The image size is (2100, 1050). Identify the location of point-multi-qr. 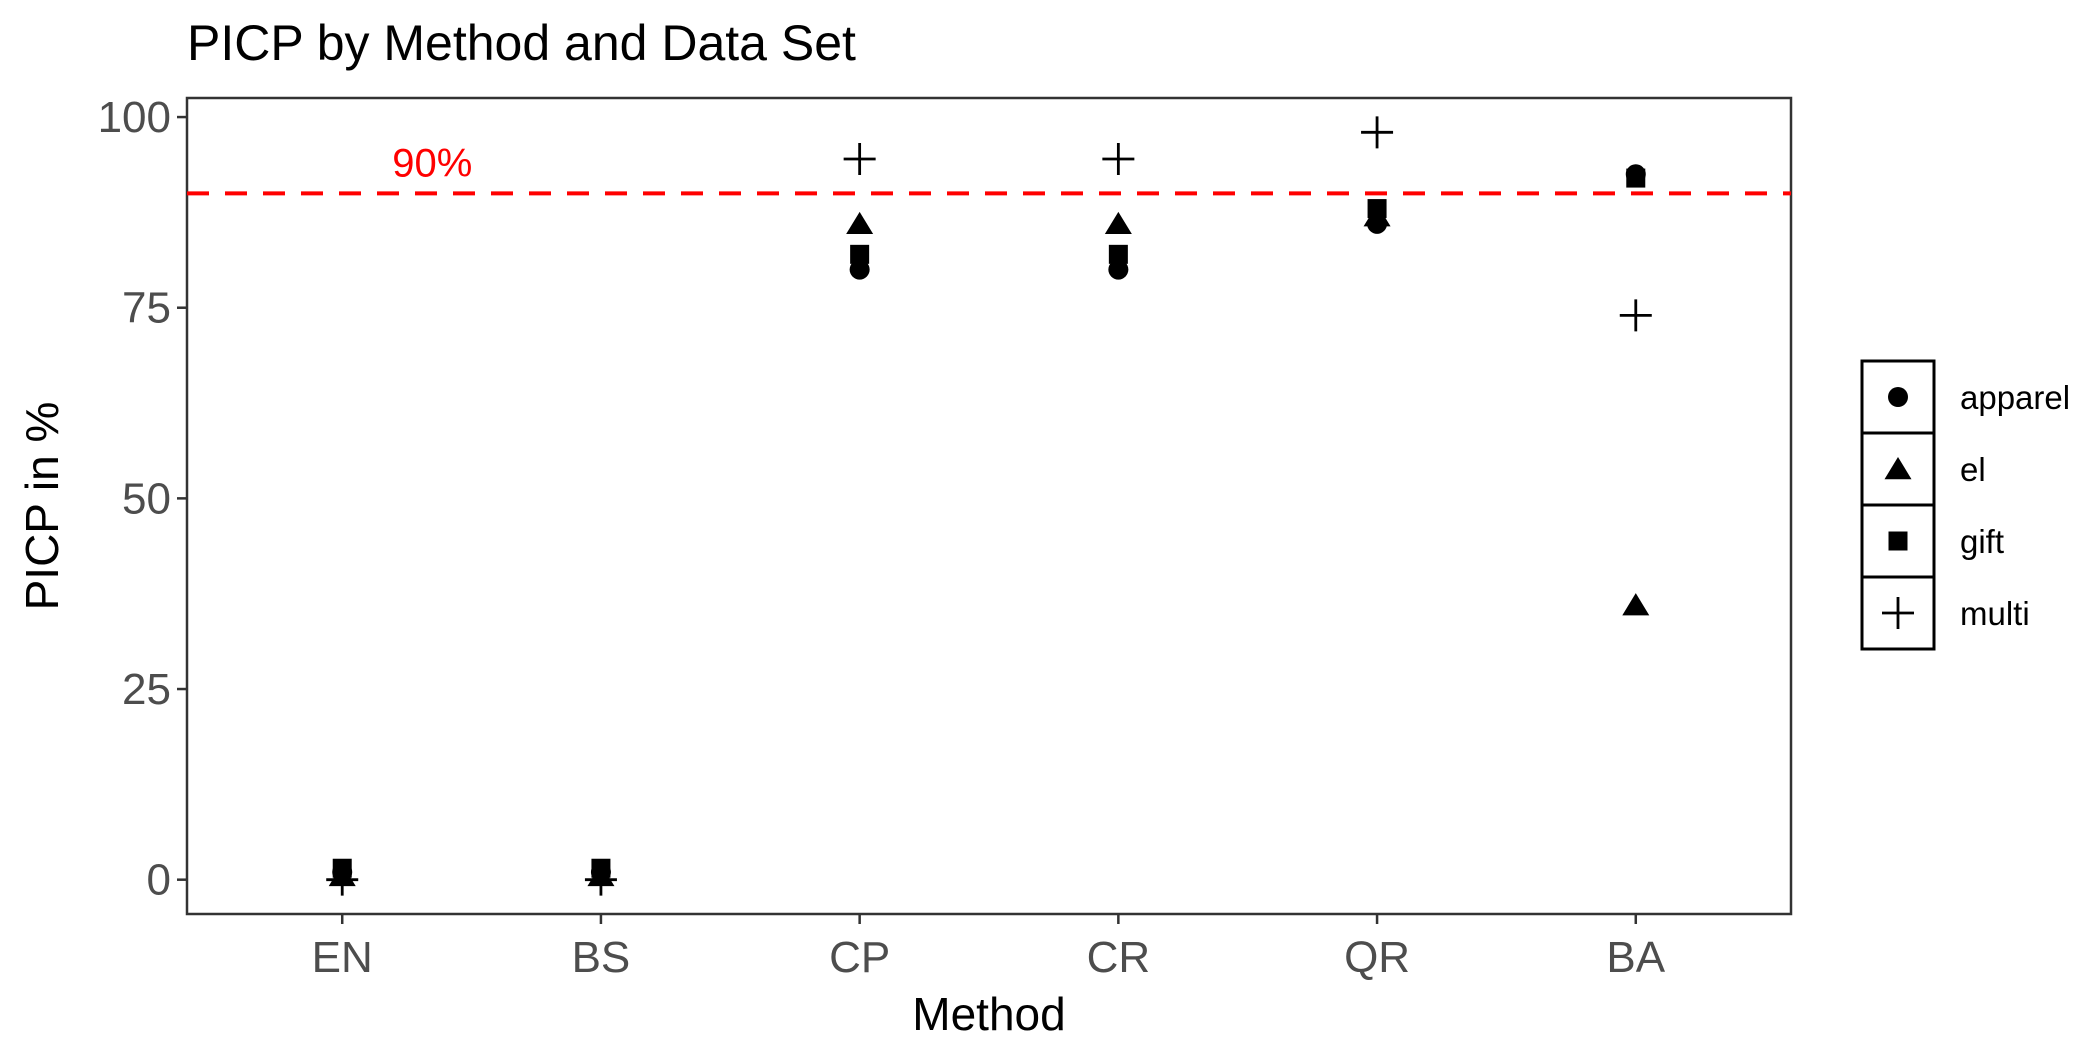
(1377, 132).